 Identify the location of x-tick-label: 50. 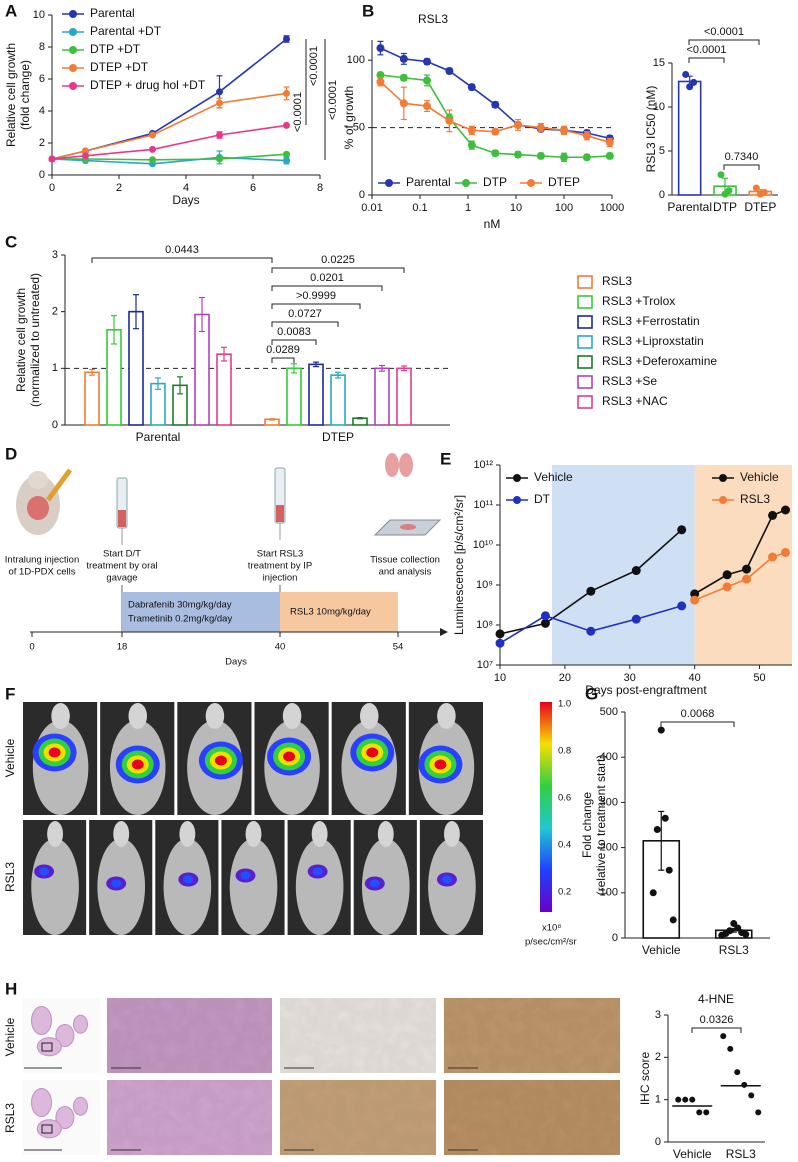
(759, 678).